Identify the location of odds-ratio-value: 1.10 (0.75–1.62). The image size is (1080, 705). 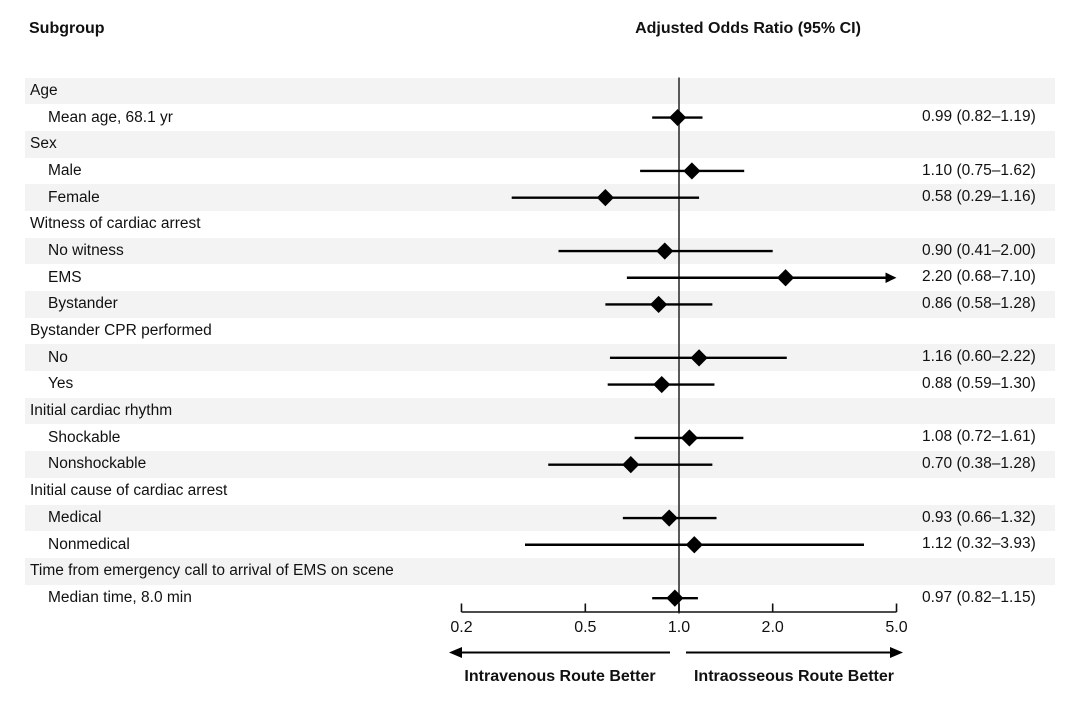
(979, 170).